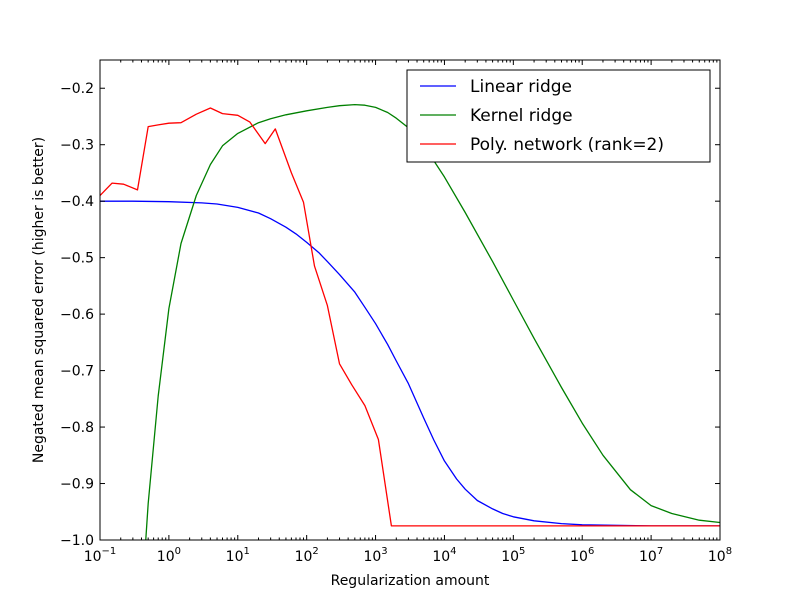 Image resolution: width=800 pixels, height=600 pixels. What do you see at coordinates (77, 315) in the screenshot?
I see `y-tick-label: −0.6` at bounding box center [77, 315].